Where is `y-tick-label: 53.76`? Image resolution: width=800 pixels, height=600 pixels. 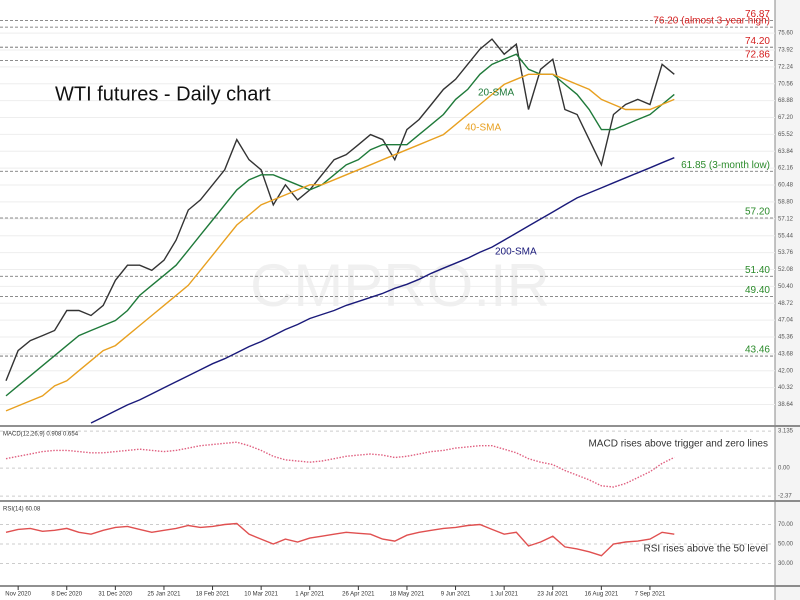
y-tick-label: 53.76 is located at coordinates (786, 253).